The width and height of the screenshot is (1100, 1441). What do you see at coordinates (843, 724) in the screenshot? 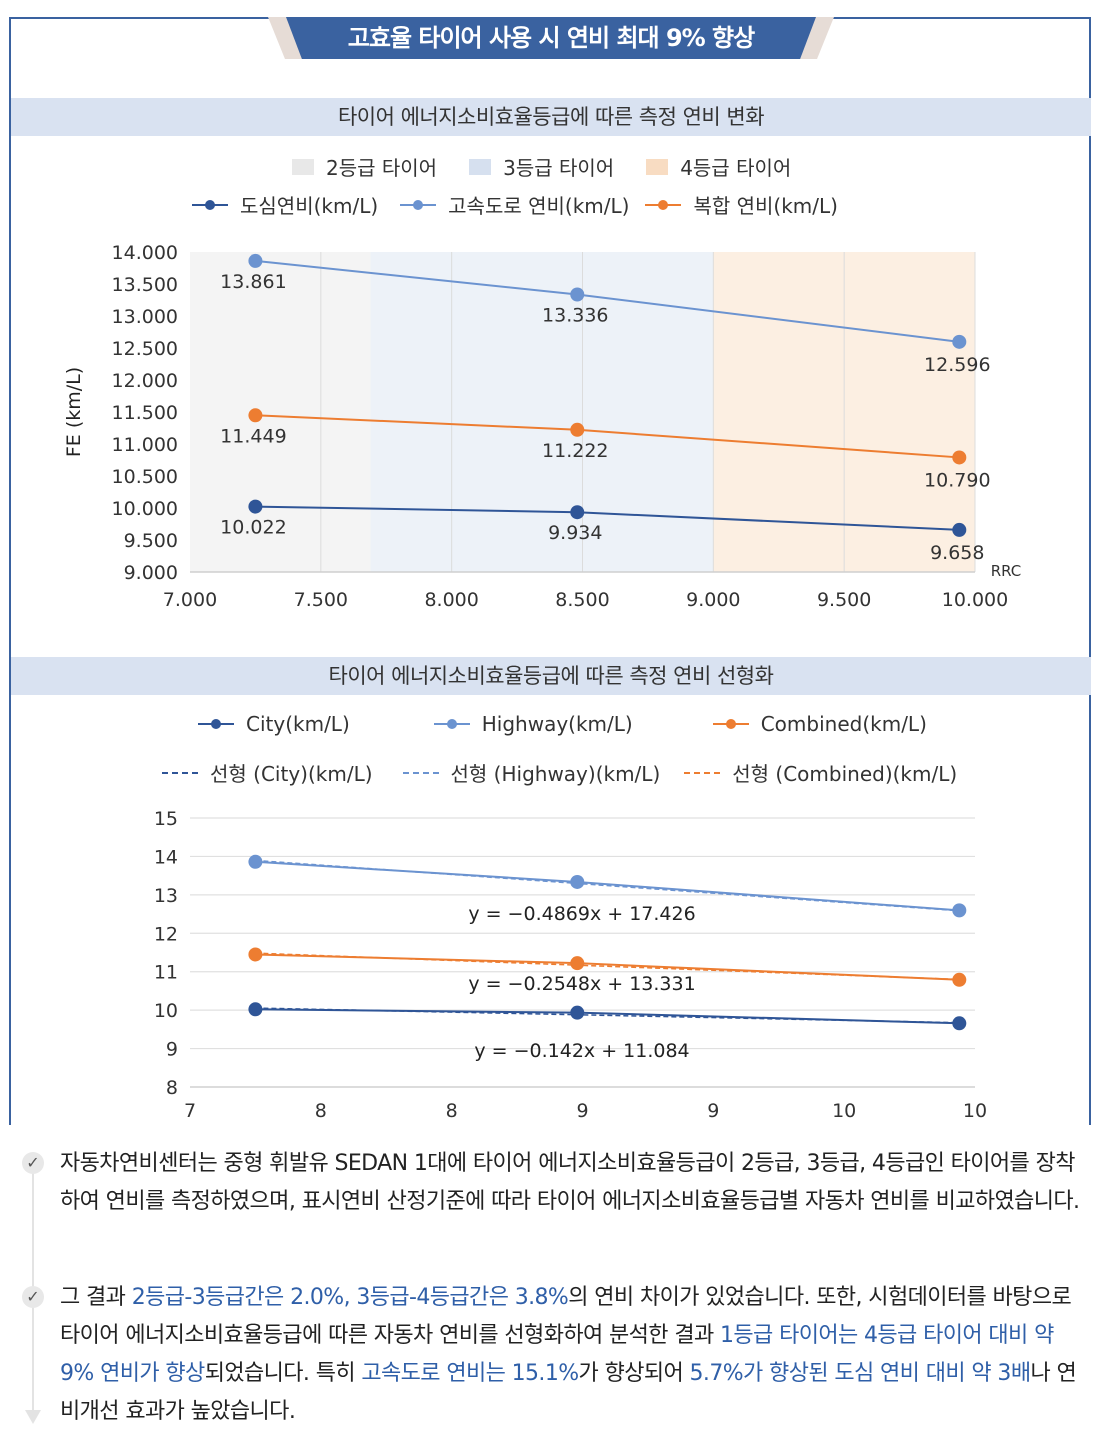
I see `legend-label-combined: Combined(km/L)` at bounding box center [843, 724].